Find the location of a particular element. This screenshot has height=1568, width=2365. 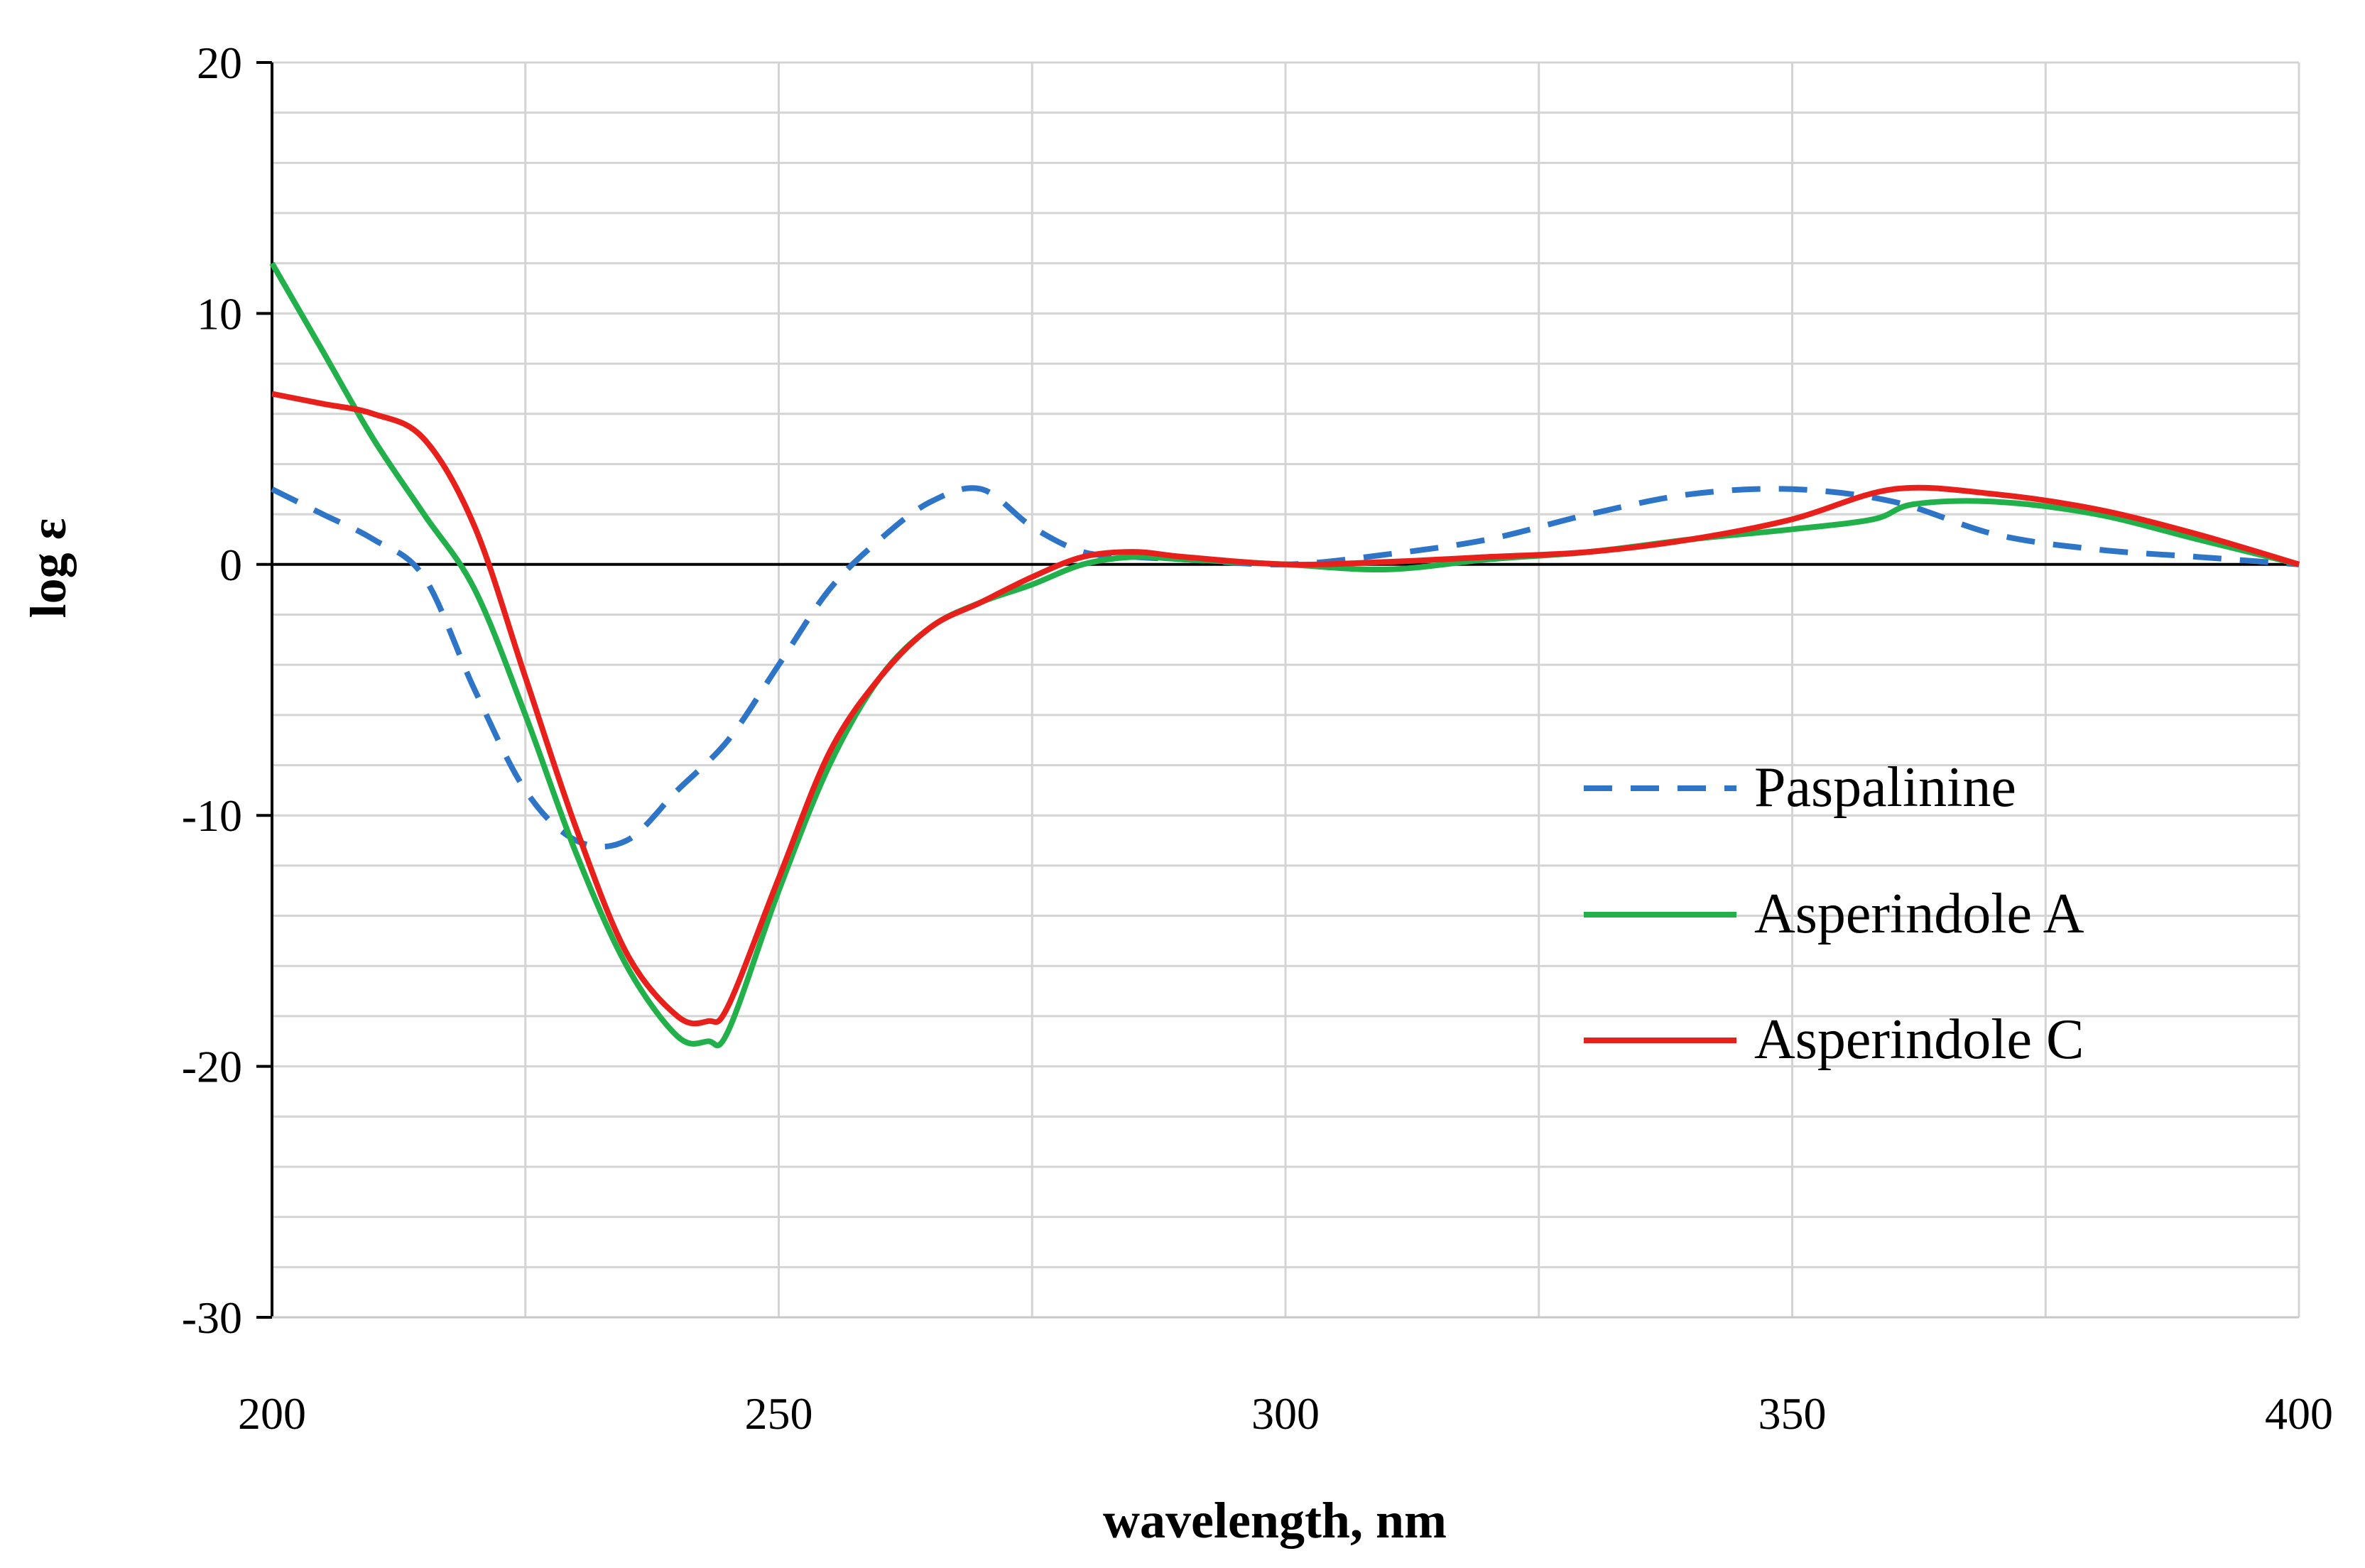

x-tick-label: 400 is located at coordinates (2299, 1413).